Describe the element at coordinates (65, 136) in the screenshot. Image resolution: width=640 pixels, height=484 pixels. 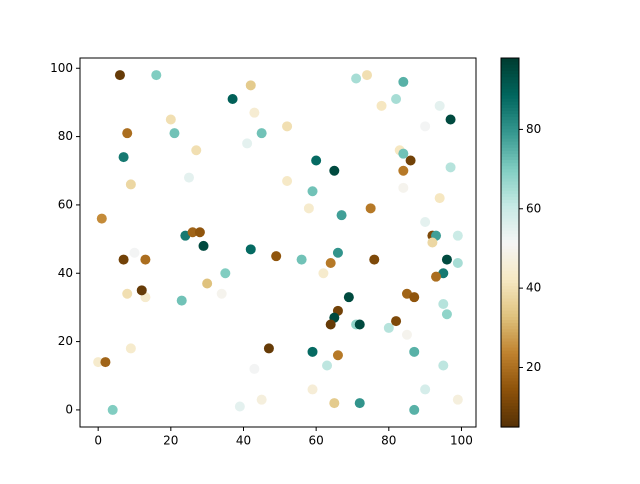
I see `y-tick-label: 80` at that location.